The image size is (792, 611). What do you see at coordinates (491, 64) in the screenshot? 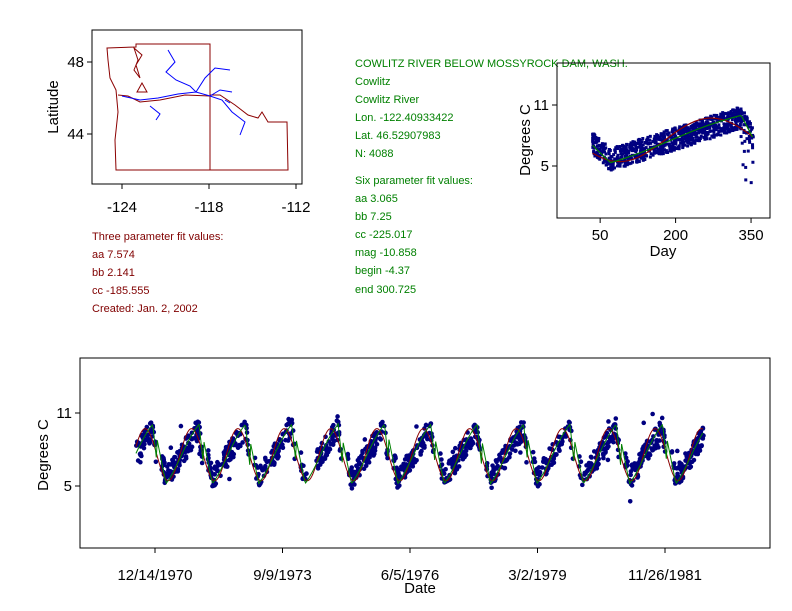
I see `site-title: COWLITZ RIVER BELOW MOSSYROCK DAM, WASH.` at bounding box center [491, 64].